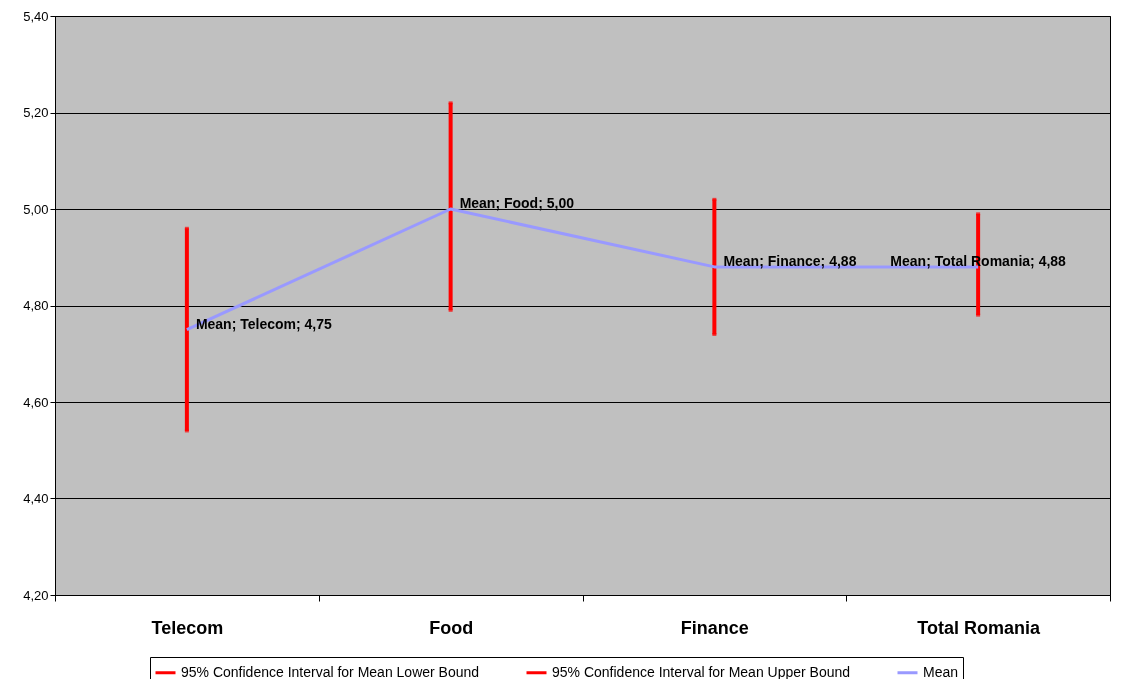 The height and width of the screenshot is (679, 1124). I want to click on data-label: Mean; Telecom; 4,75, so click(263, 323).